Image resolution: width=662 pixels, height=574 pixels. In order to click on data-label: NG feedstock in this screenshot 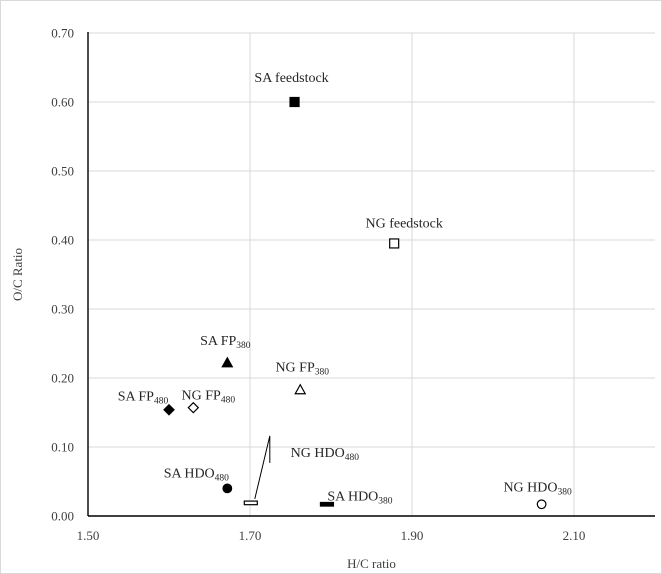, I will do `click(403, 223)`.